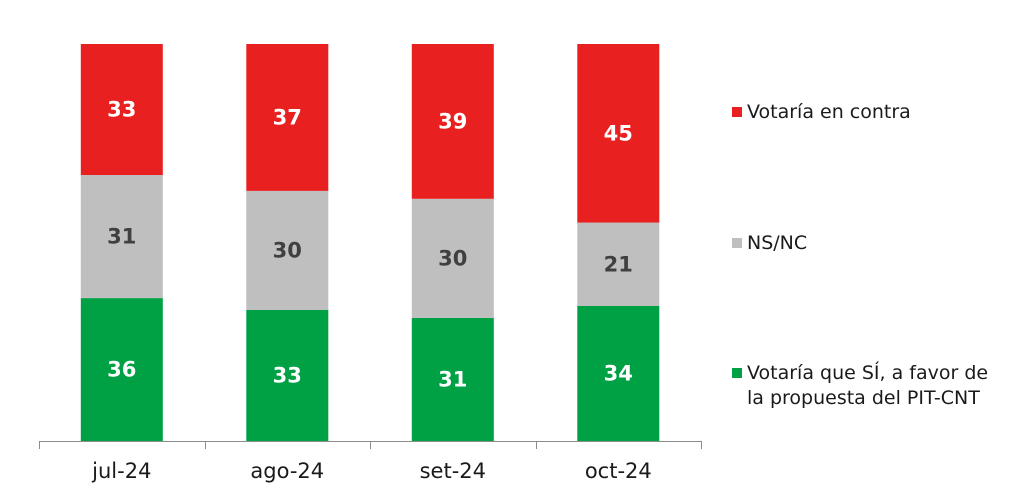  I want to click on data-label-jul-24-series-0: 36, so click(121, 370).